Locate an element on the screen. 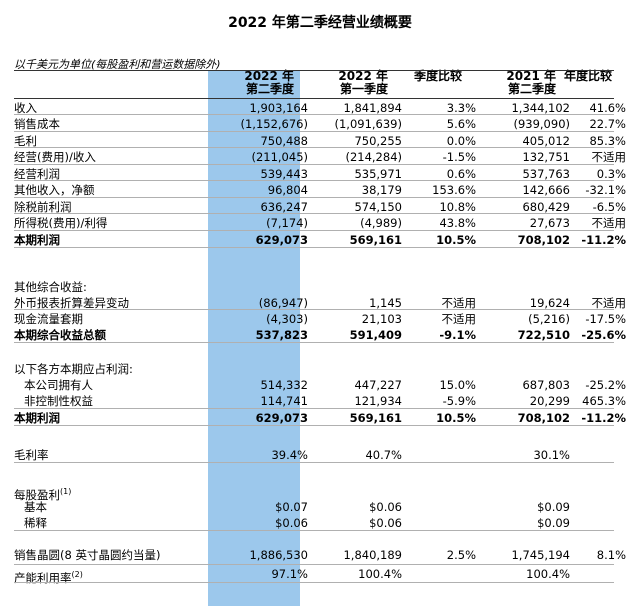 This screenshot has width=640, height=606. table-row: 本公司拥有人 514,332 447,227 15.0% 687,803 -25.2% is located at coordinates (320, 385).